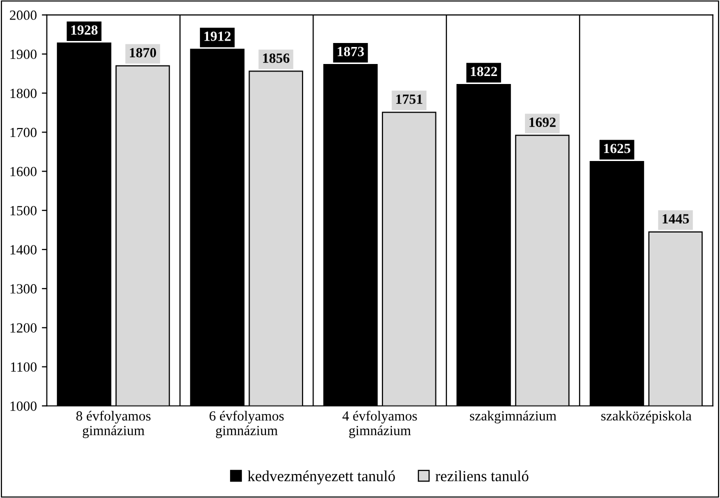 This screenshot has height=498, width=720. Describe the element at coordinates (379, 424) in the screenshot. I see `x-tick-label: 4 évfolyamos gimnázium` at that location.